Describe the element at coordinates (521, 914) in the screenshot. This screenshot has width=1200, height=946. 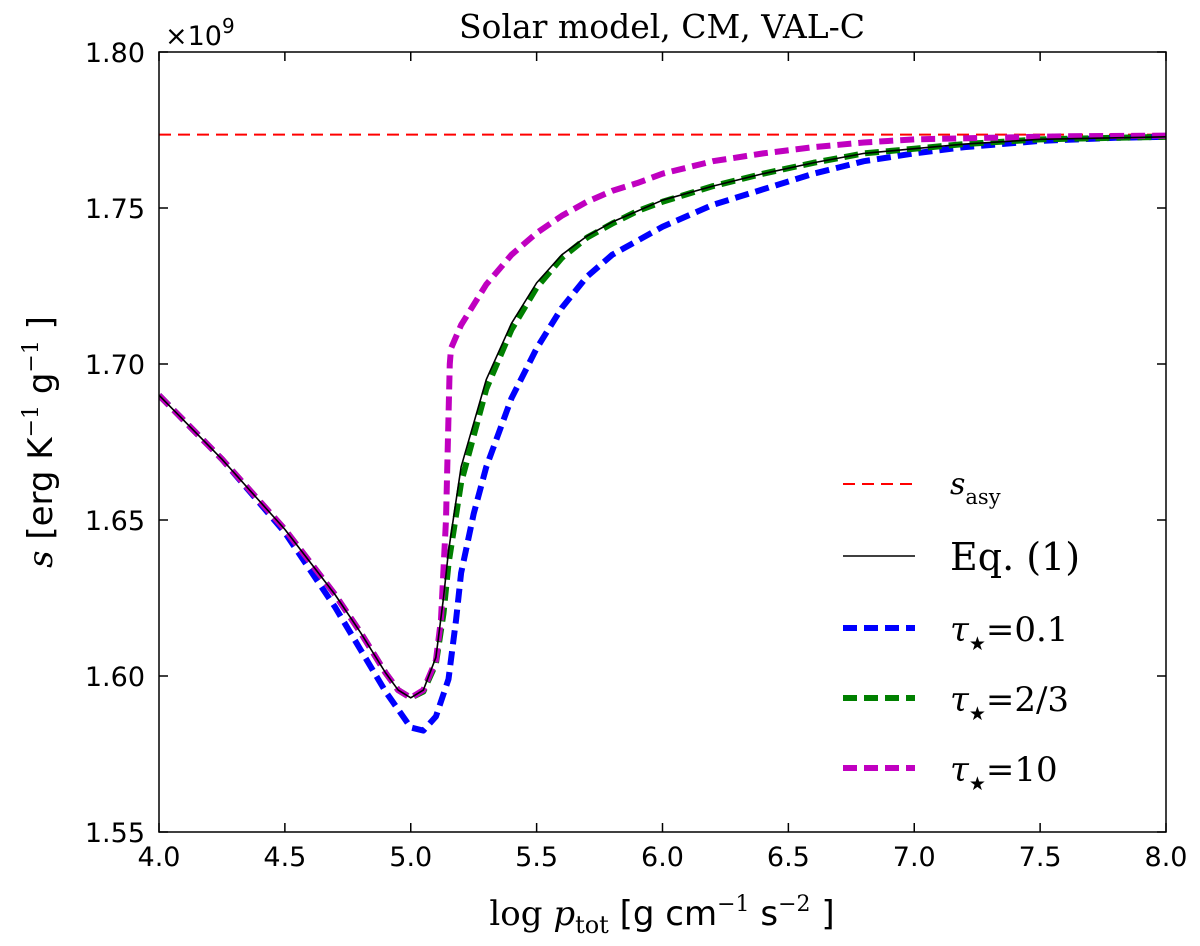
I see `x-label-prefix: log` at that location.